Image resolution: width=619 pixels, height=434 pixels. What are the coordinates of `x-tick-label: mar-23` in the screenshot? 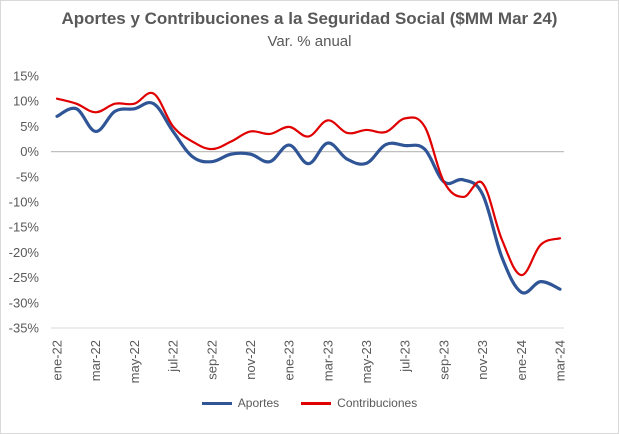 It's located at (327, 360).